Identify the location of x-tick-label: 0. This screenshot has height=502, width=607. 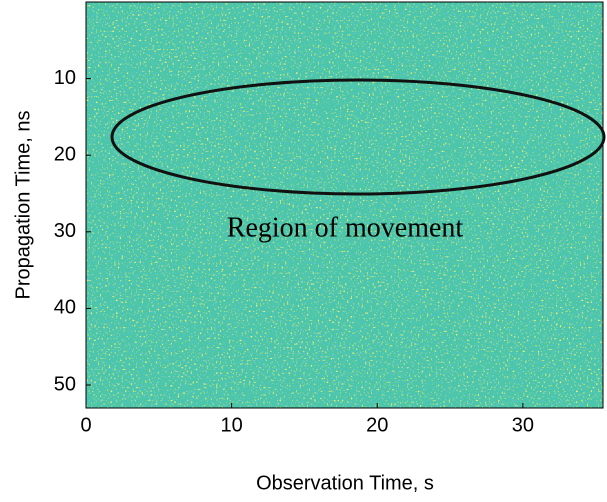
(85, 425).